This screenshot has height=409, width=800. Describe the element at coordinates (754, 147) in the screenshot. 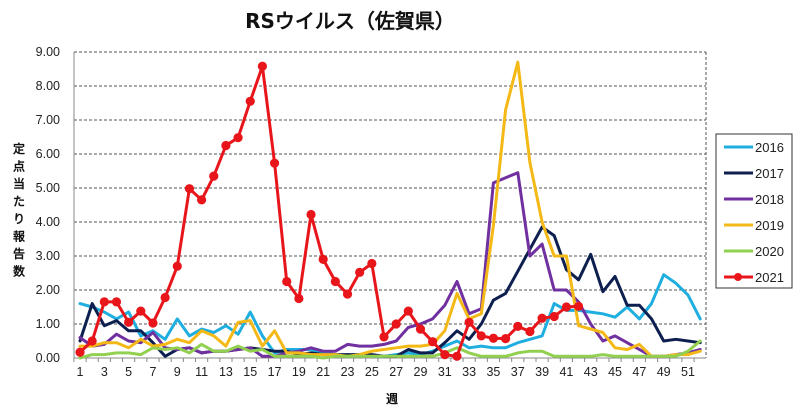

I see `legend-item-2016: 2016` at that location.